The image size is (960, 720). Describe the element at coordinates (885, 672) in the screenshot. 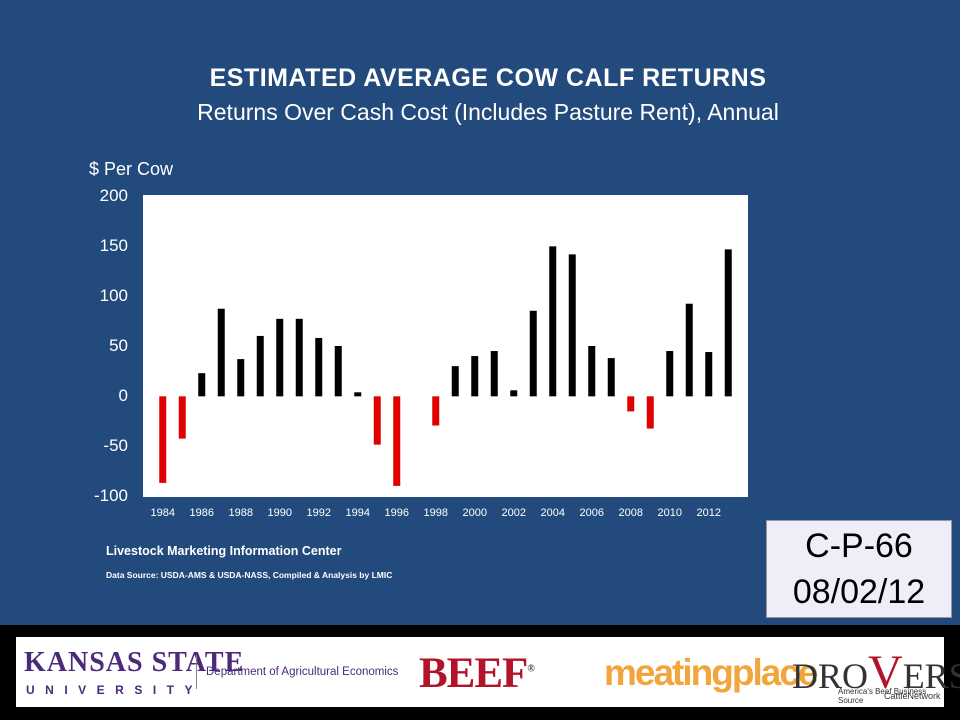

I see `drovers-logo-v: V` at that location.